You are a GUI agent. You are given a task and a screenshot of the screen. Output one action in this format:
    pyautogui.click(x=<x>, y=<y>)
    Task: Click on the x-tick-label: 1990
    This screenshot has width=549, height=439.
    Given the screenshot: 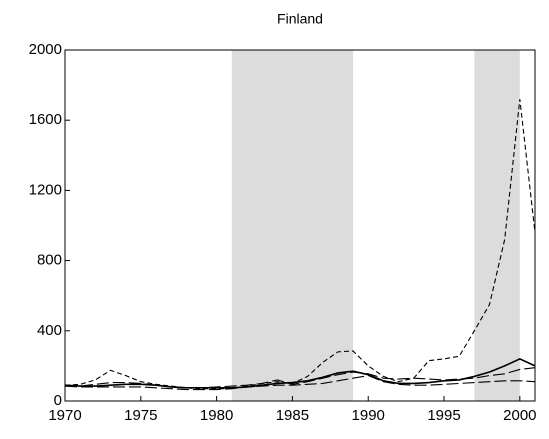 What is the action you would take?
    pyautogui.click(x=368, y=415)
    